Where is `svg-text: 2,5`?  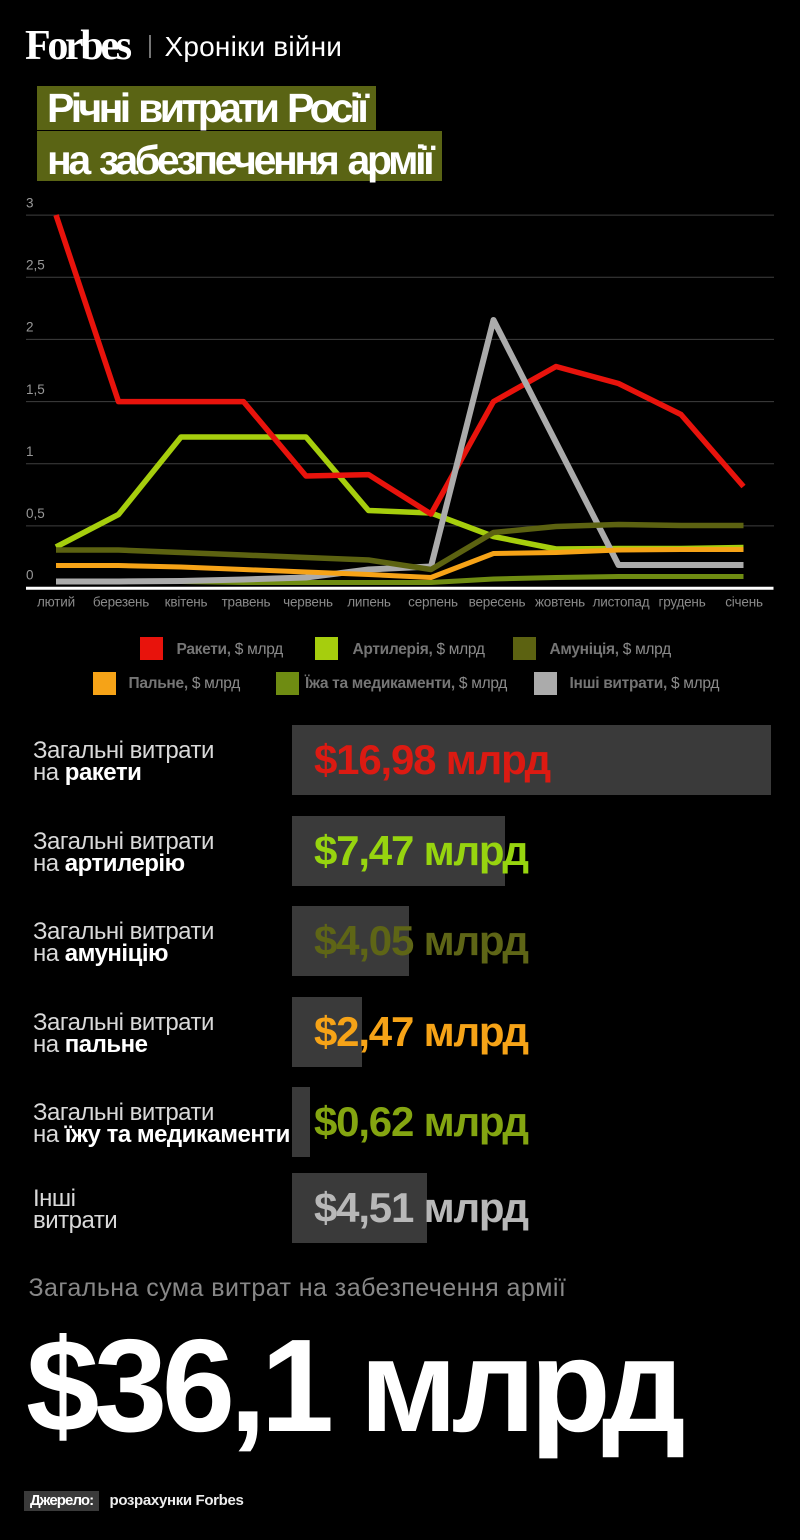 svg-text: 2,5 is located at coordinates (35, 264).